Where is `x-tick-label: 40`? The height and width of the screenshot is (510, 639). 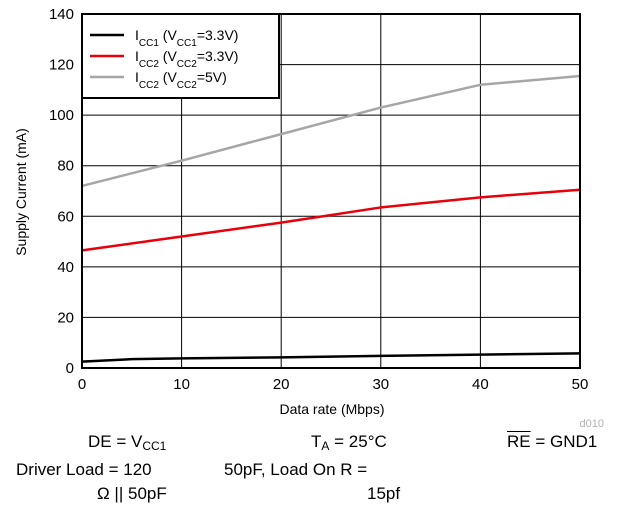 x-tick-label: 40 is located at coordinates (480, 384).